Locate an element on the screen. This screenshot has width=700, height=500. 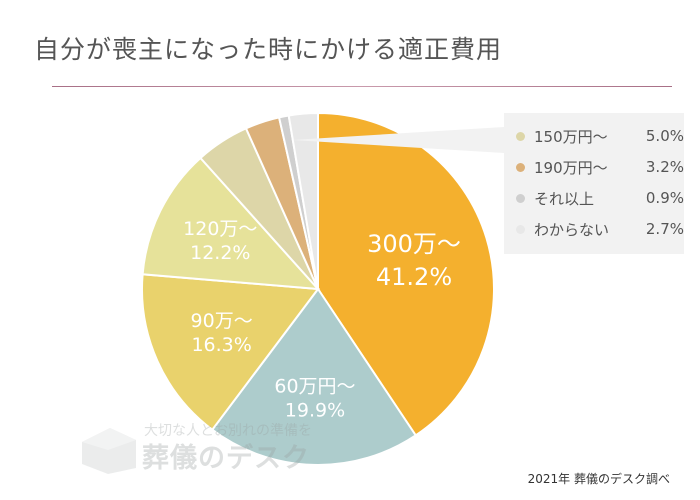
legend-value: 3.2% is located at coordinates (664, 167).